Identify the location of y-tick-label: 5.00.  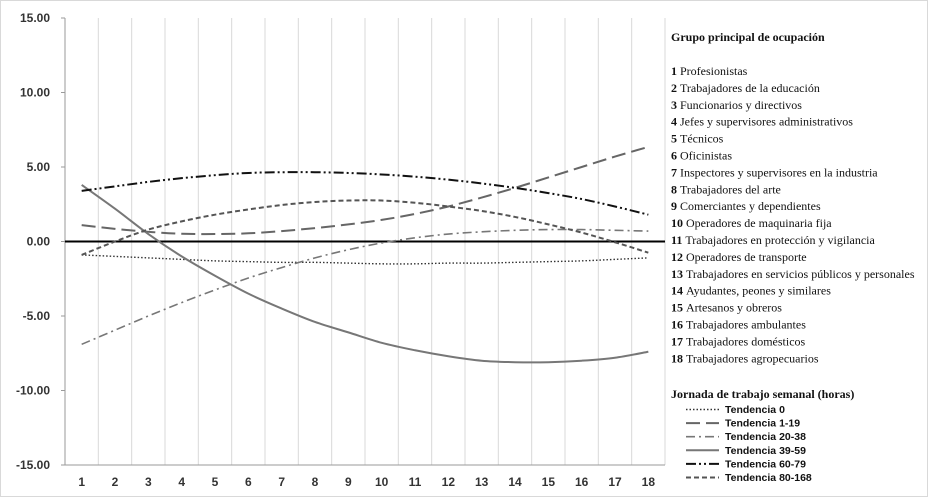
(39, 167).